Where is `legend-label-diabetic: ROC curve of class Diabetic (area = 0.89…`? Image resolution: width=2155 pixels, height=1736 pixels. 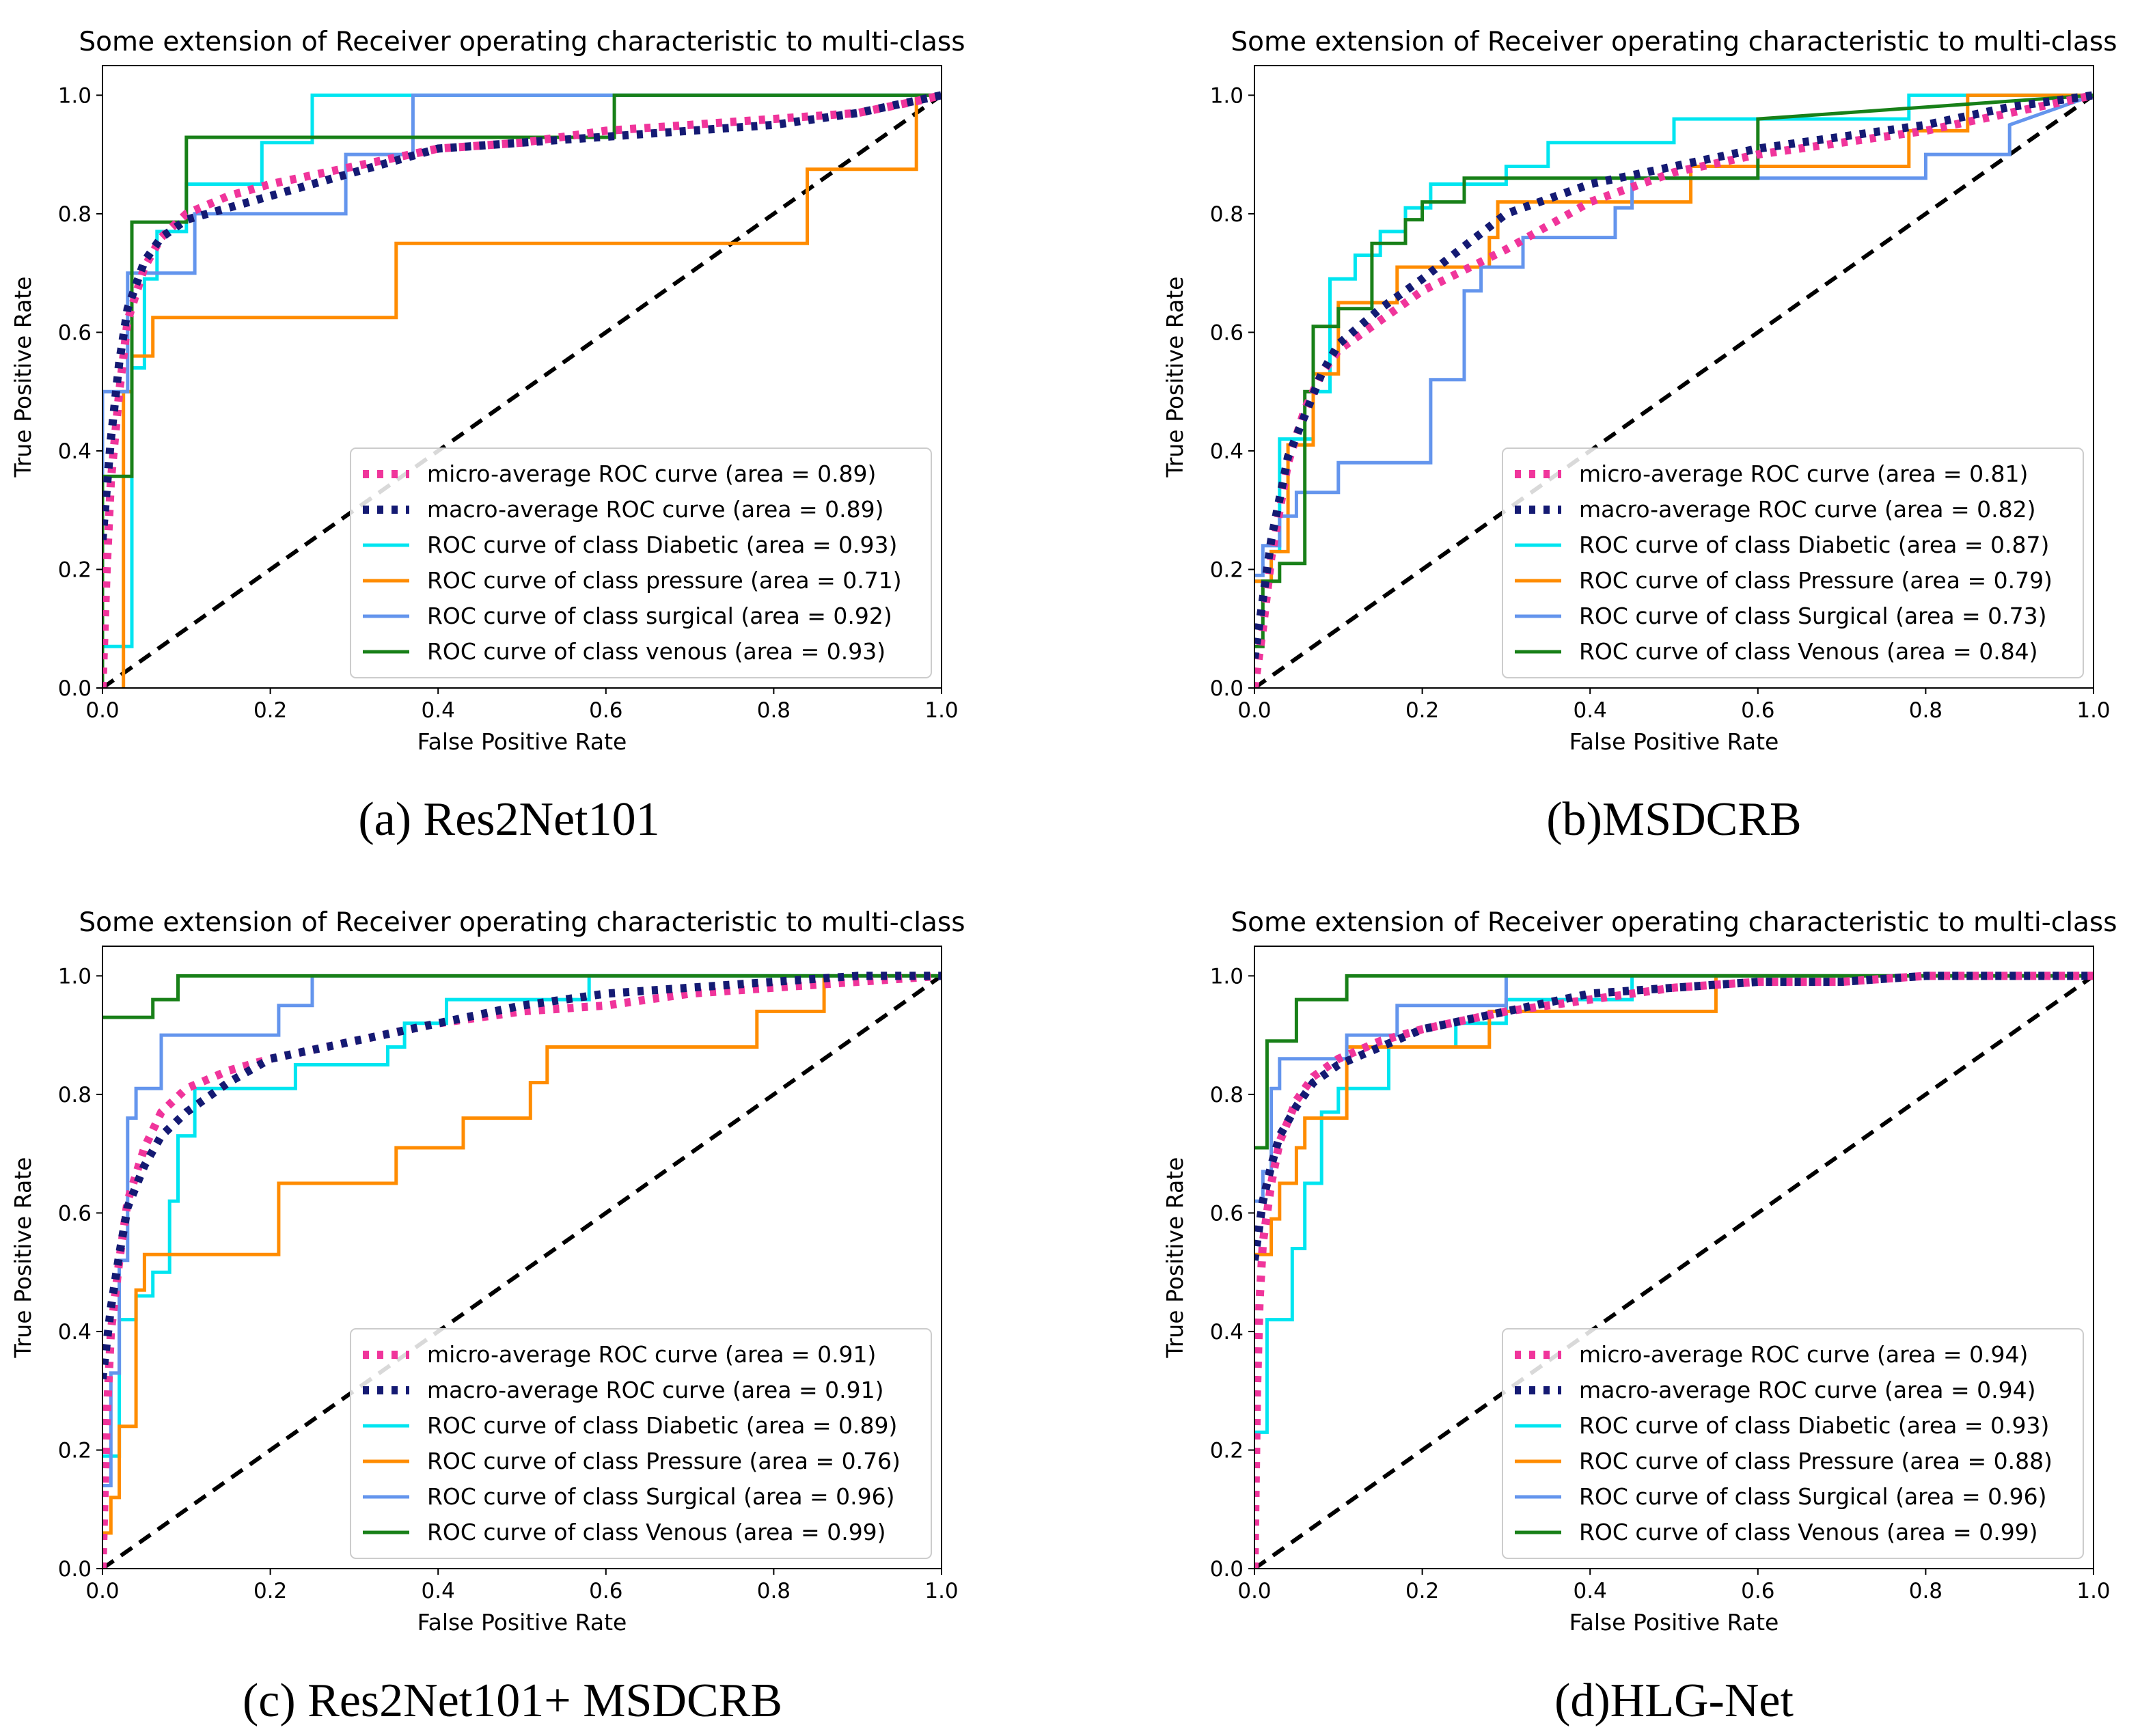
legend-label-diabetic: ROC curve of class Diabetic (area = 0.89… is located at coordinates (662, 1425).